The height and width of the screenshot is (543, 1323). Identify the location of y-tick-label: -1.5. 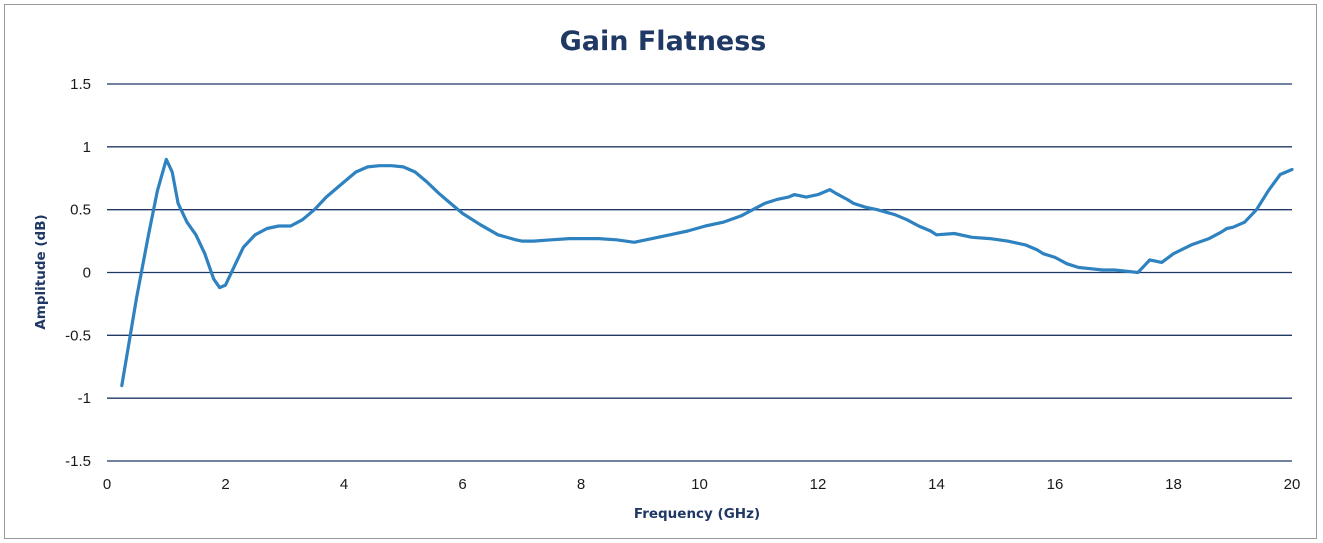
(78, 461).